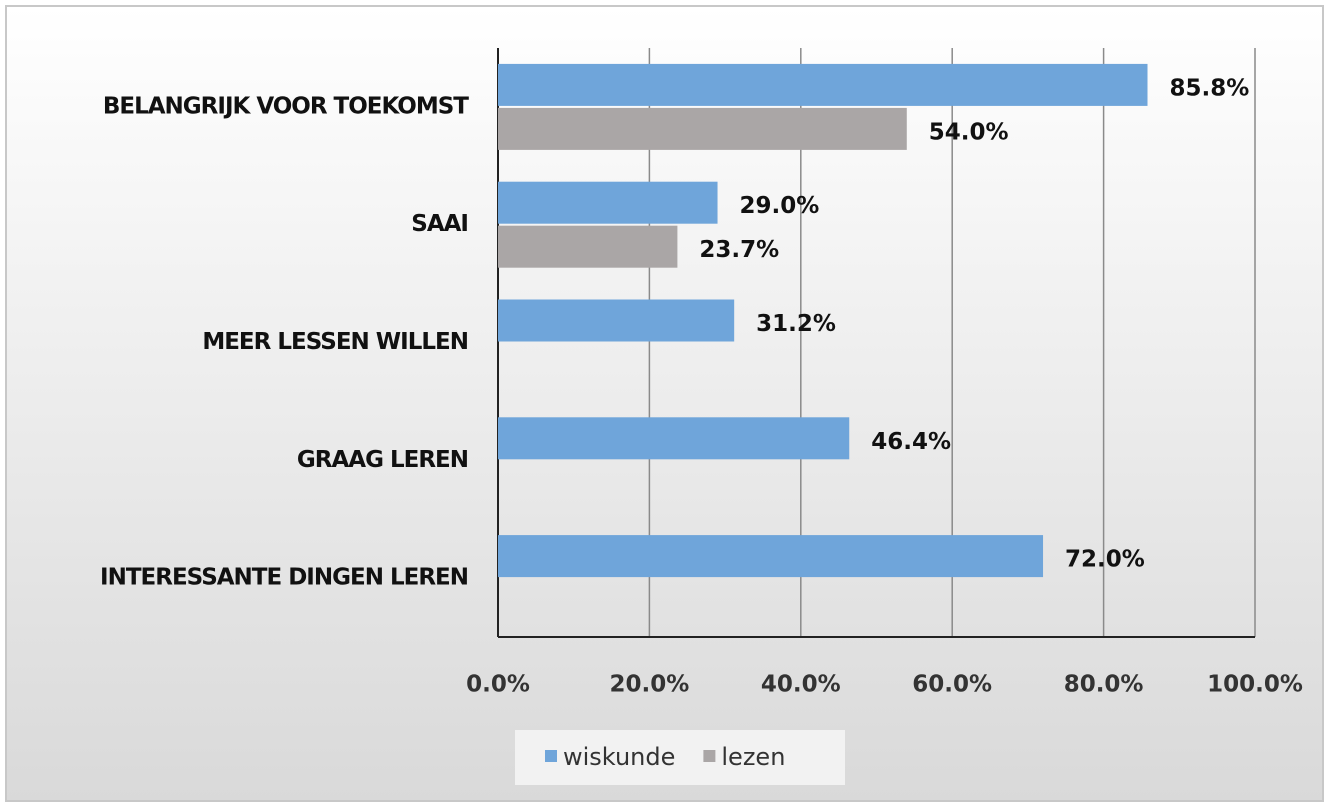  What do you see at coordinates (286, 106) in the screenshot?
I see `y-tick-label: BELANGRIJK VOOR TOEKOMST` at bounding box center [286, 106].